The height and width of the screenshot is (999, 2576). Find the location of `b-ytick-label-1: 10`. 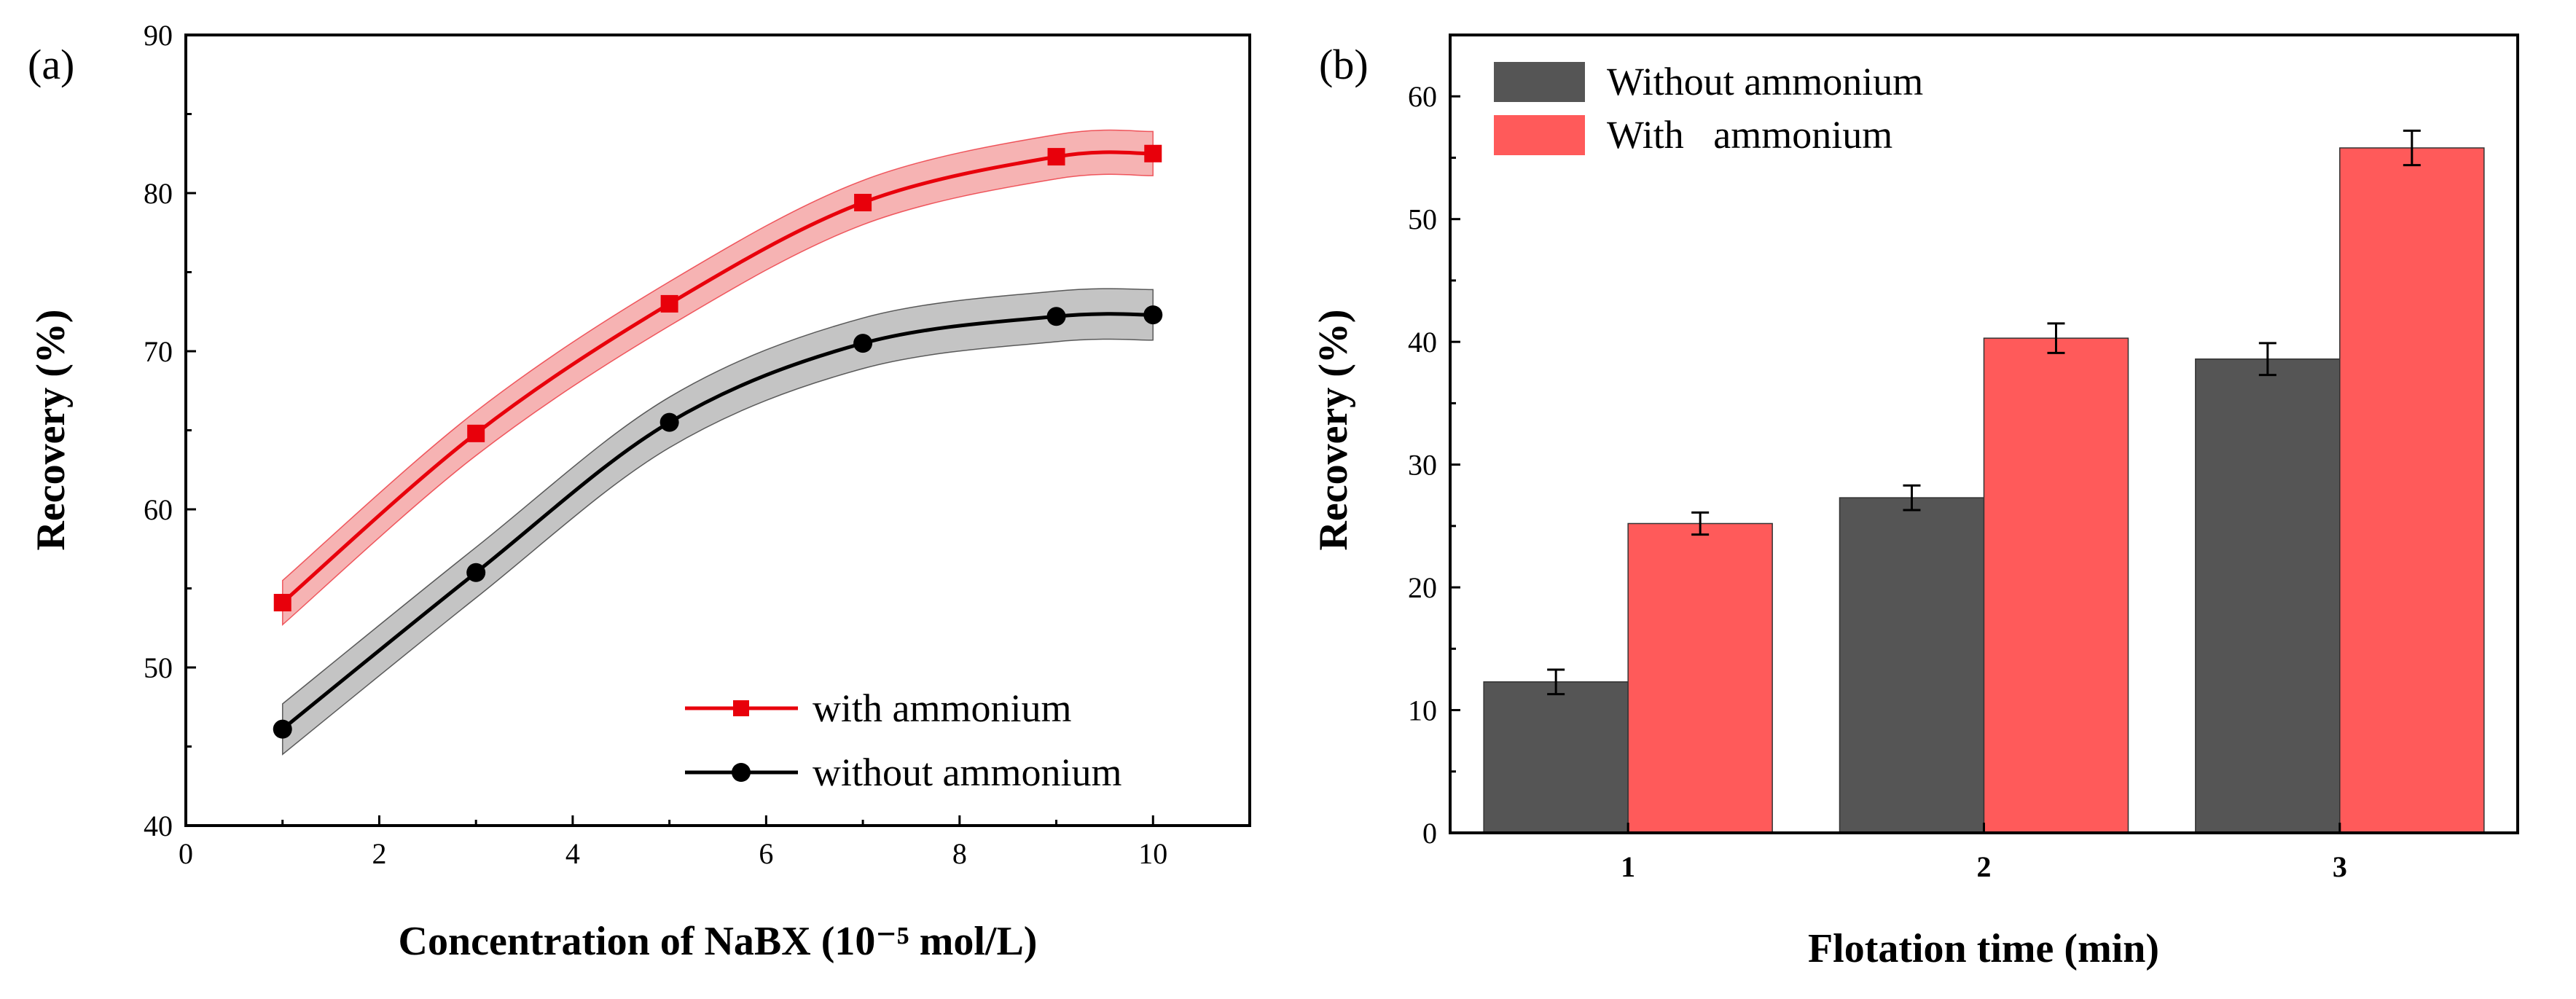

b-ytick-label-1: 10 is located at coordinates (1422, 710).